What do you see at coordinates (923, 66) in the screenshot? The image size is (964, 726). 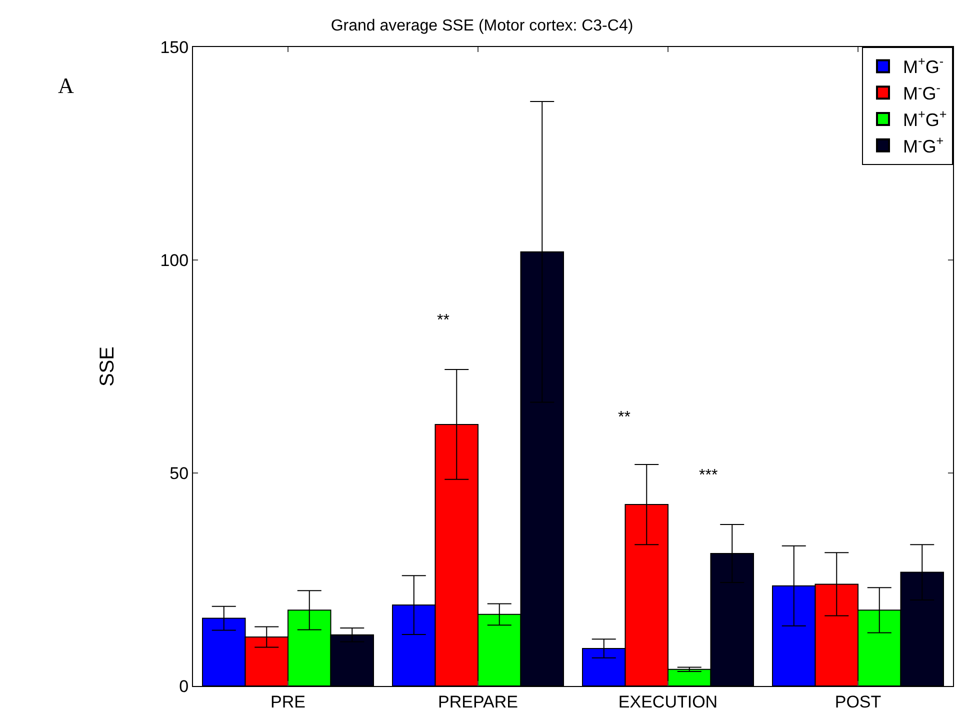 I see `legend-label: M$^{+}$G$^{-}$` at bounding box center [923, 66].